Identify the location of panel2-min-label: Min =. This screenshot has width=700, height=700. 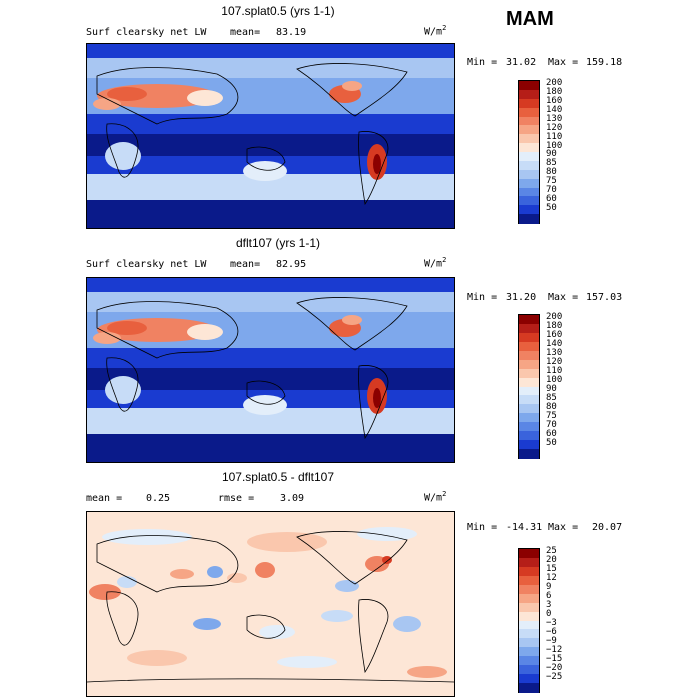
(482, 297).